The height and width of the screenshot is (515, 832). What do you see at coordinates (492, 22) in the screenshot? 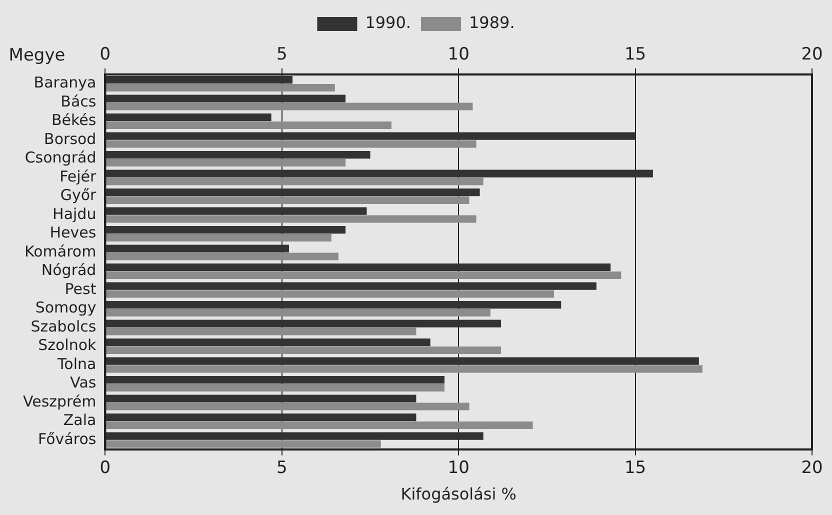
I see `legend-label: 1989.` at bounding box center [492, 22].